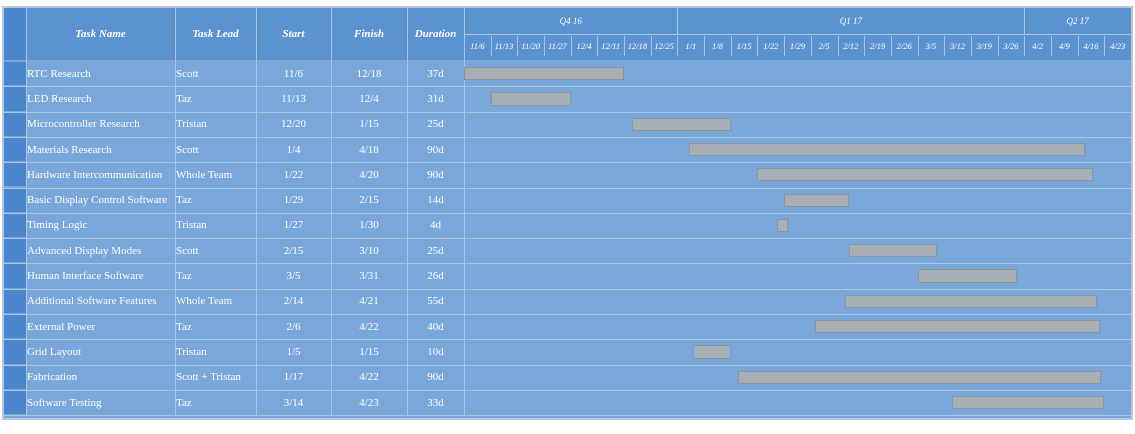 This screenshot has height=434, width=1135. What do you see at coordinates (293, 402) in the screenshot?
I see `task-start-cell: 3/14` at bounding box center [293, 402].